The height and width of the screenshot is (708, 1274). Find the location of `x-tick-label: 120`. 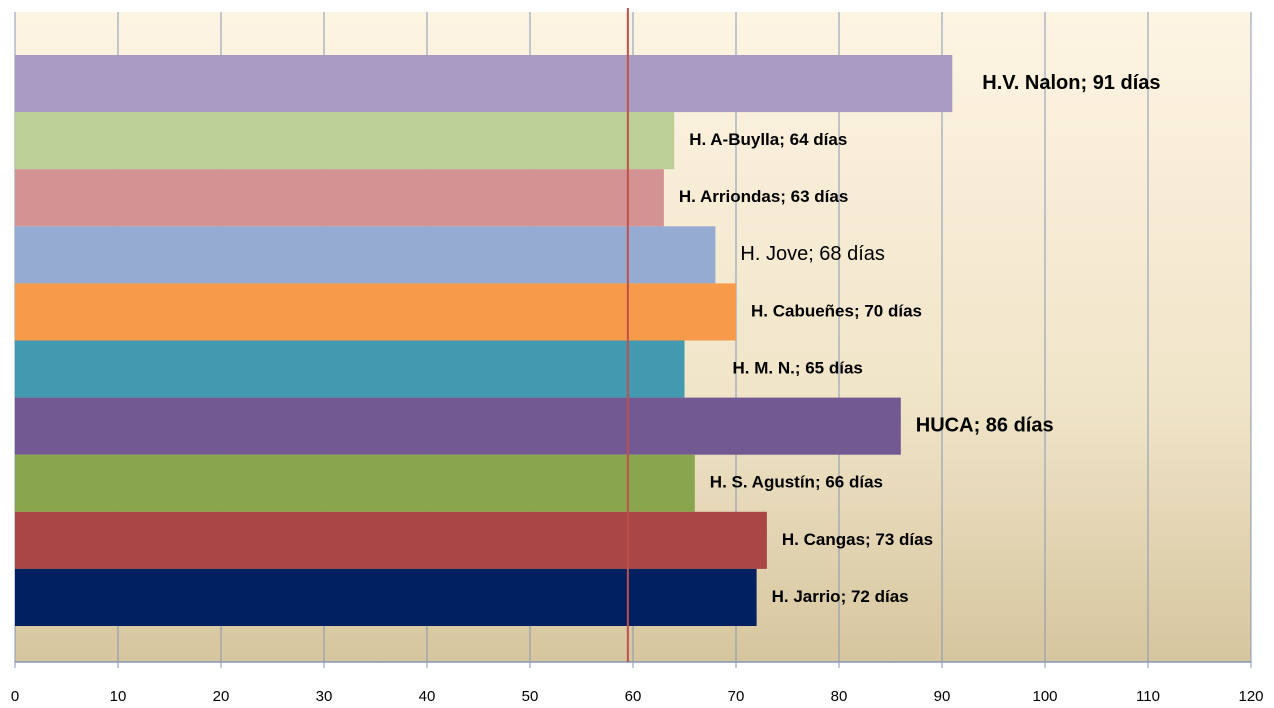

x-tick-label: 120 is located at coordinates (1250, 696).